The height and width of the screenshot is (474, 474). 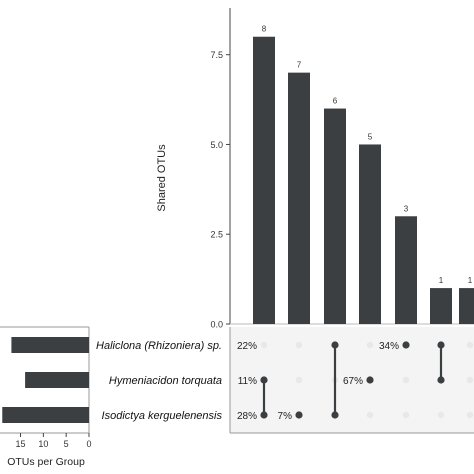 I want to click on percent-label: 7%, so click(x=285, y=416).